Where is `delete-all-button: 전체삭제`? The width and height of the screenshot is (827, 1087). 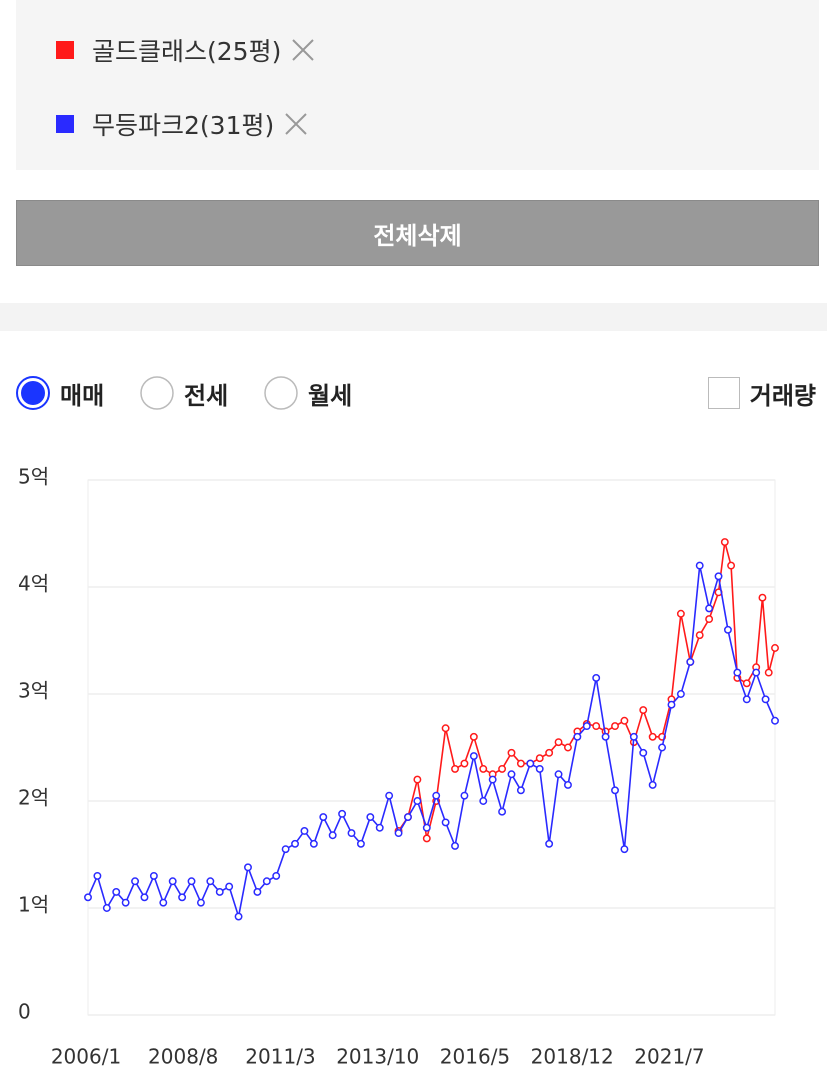 delete-all-button: 전체삭제 is located at coordinates (417, 233).